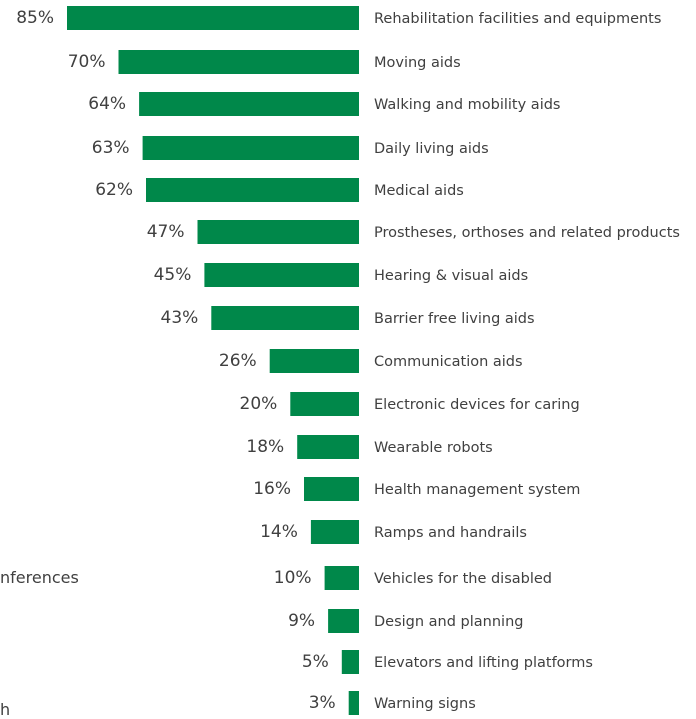 The image size is (696, 719). What do you see at coordinates (238, 361) in the screenshot?
I see `data-label: 26%` at bounding box center [238, 361].